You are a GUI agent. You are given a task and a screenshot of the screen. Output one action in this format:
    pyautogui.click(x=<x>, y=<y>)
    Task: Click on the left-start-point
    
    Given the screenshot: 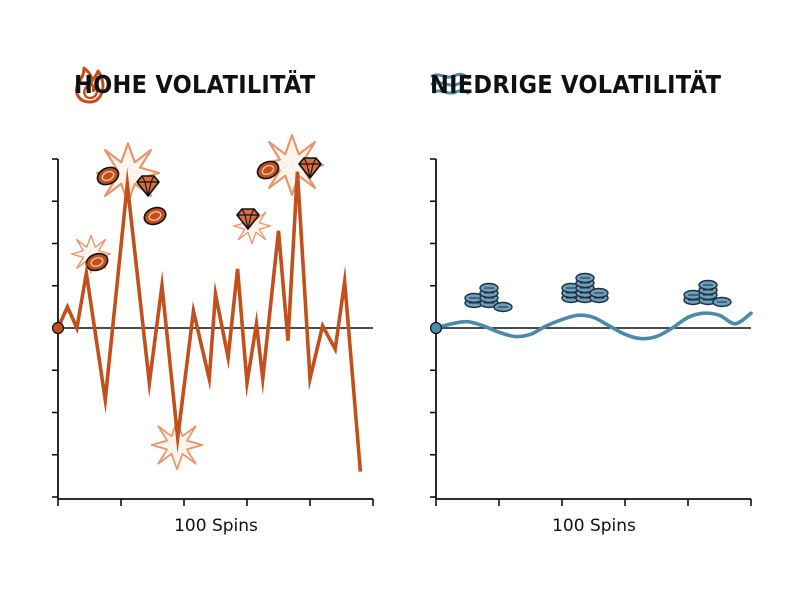 What is the action you would take?
    pyautogui.click(x=58, y=328)
    